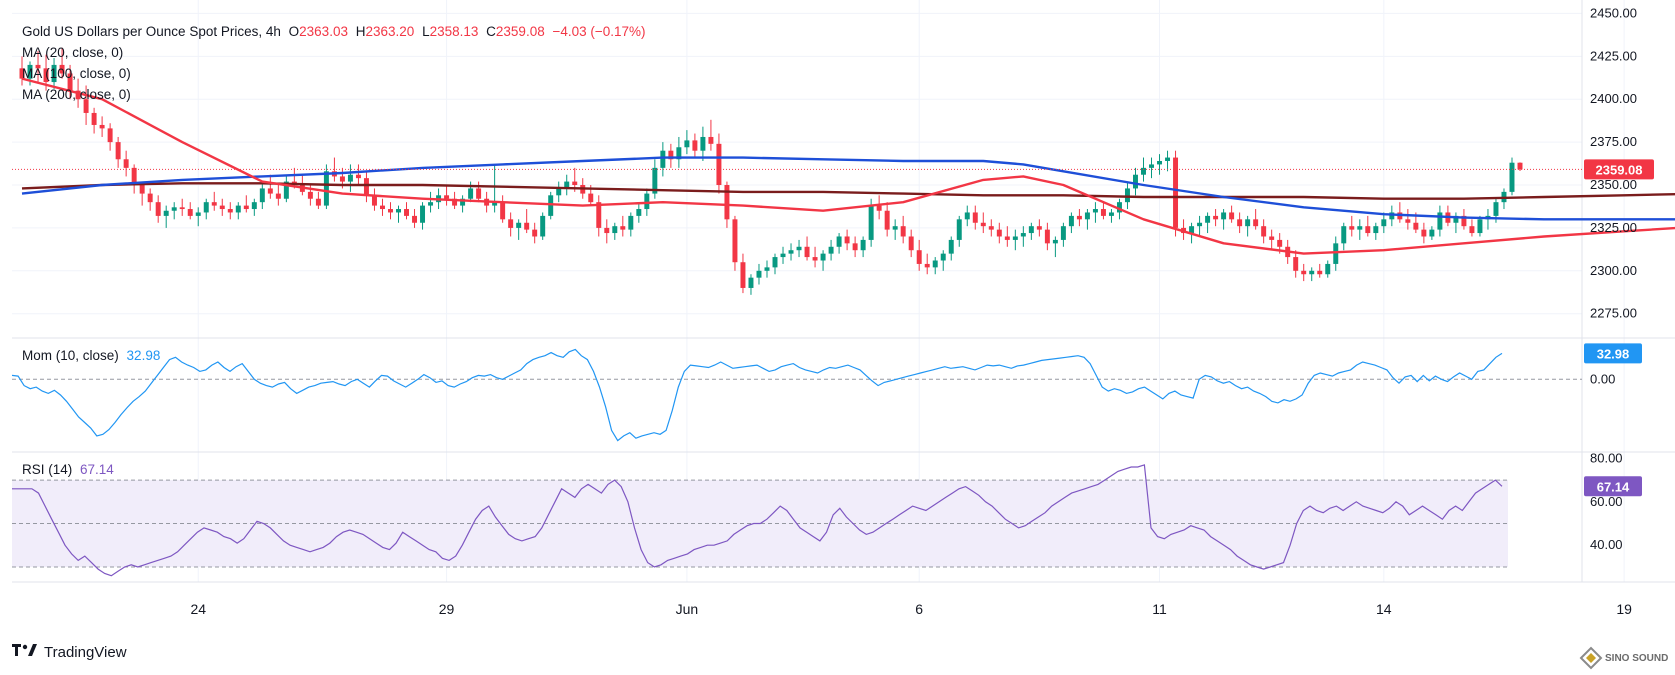 Image resolution: width=1675 pixels, height=675 pixels. Describe the element at coordinates (1624, 658) in the screenshot. I see `sino-sound-watermark: SINO SOUND` at that location.